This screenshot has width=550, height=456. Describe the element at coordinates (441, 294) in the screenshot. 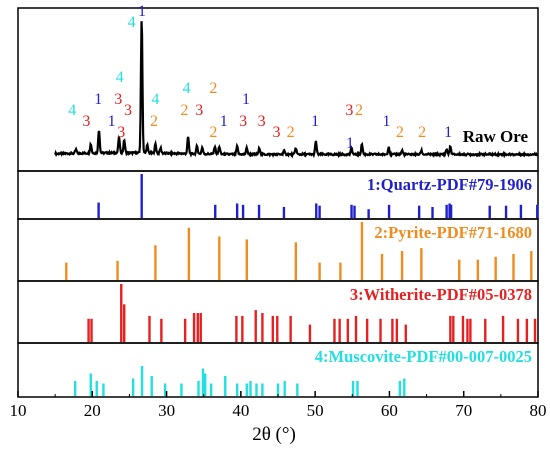

I see `reference-label-witherite: 3:Witherite-PDF#05-0378` at that location.